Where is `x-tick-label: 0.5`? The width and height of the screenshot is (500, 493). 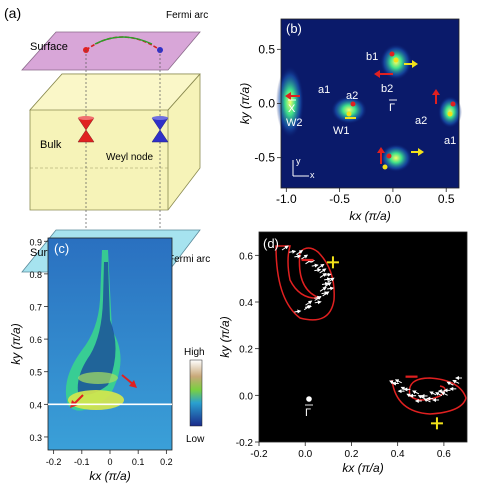 x-tick-label: 0.5 is located at coordinates (446, 199).